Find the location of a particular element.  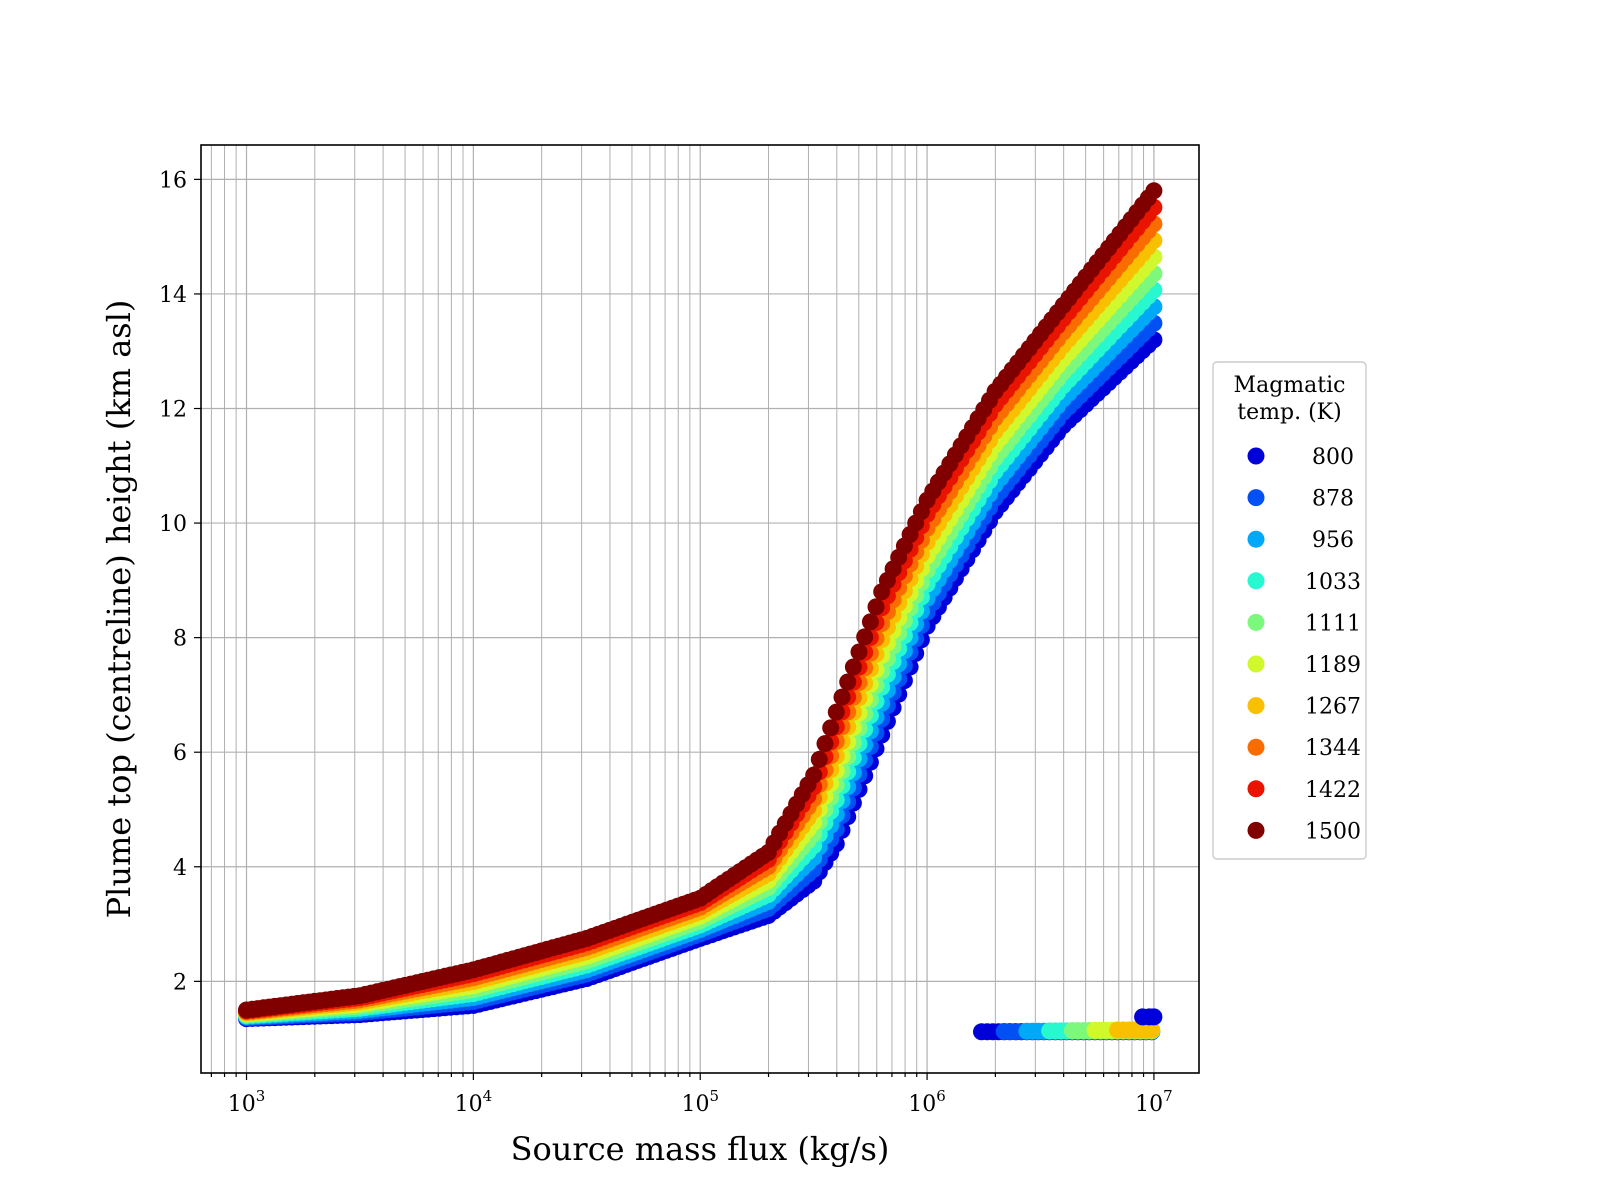

x-tick-label: 10⁷ is located at coordinates (1154, 1102).